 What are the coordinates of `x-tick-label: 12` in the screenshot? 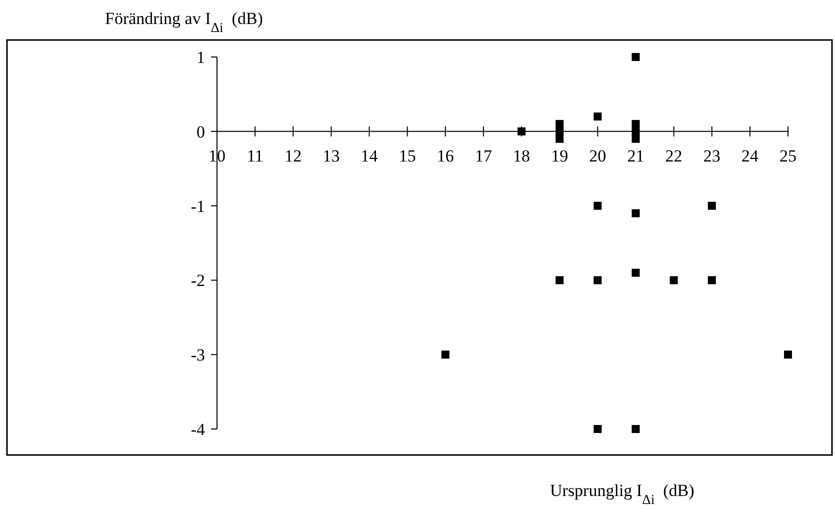 It's located at (293, 156).